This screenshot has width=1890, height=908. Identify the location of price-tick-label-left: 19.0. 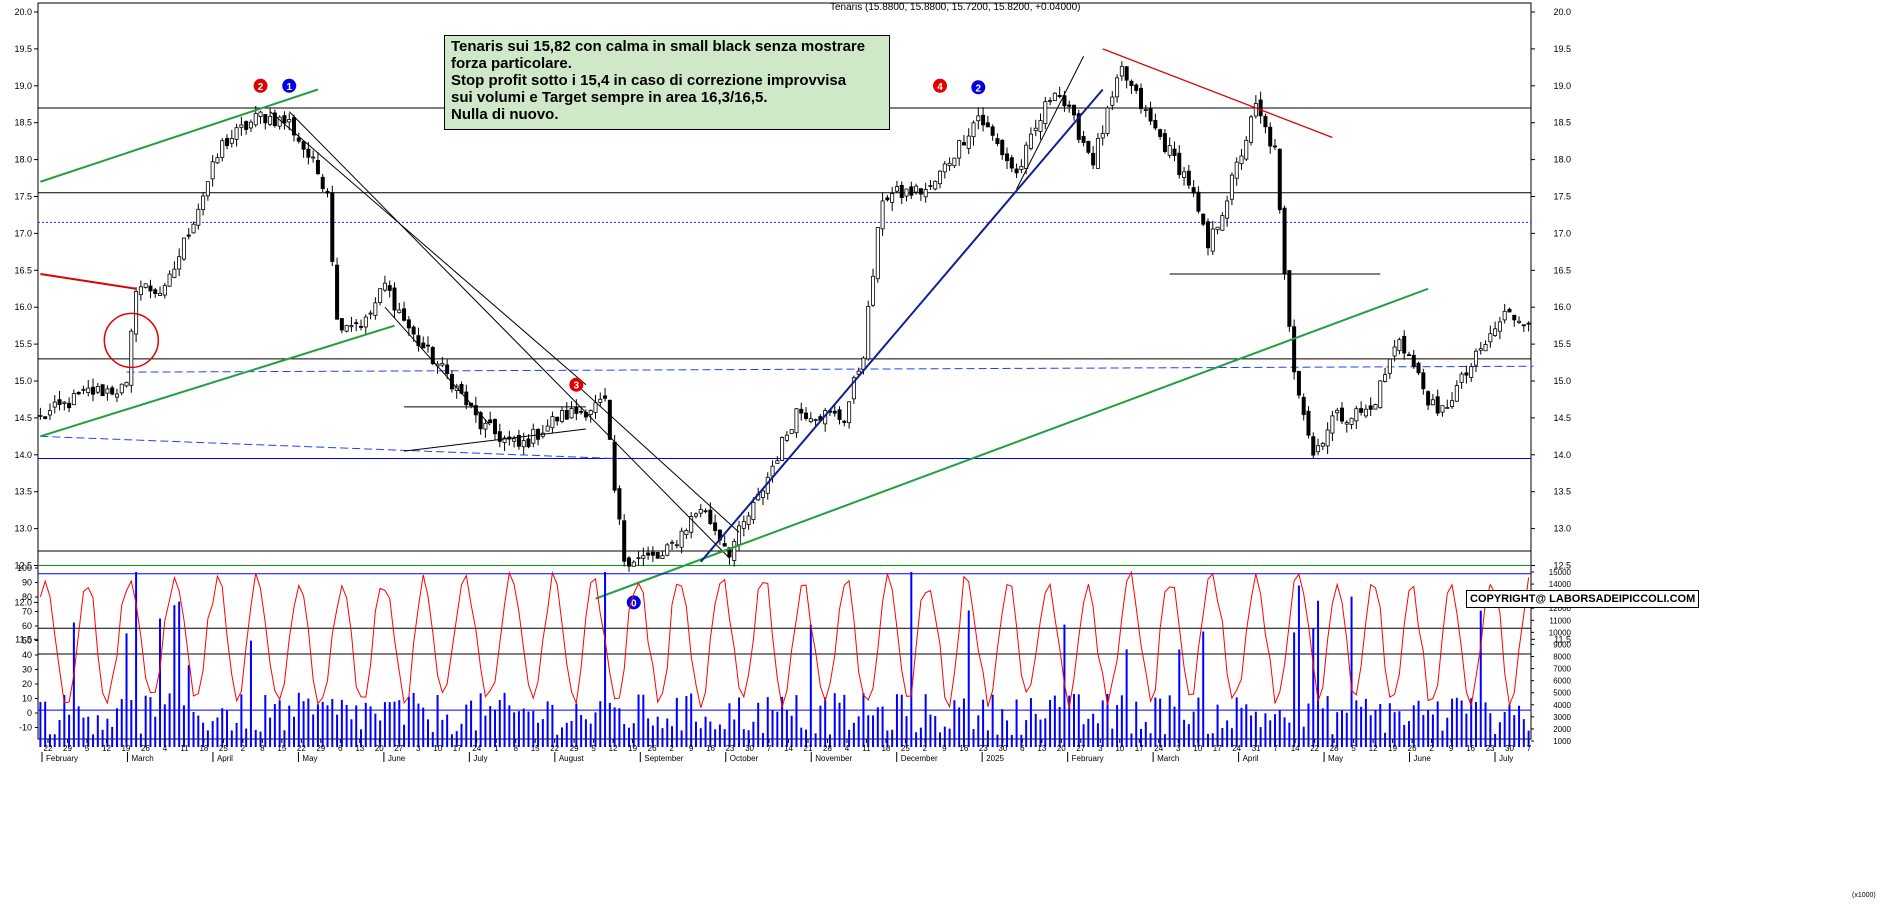
(23, 86).